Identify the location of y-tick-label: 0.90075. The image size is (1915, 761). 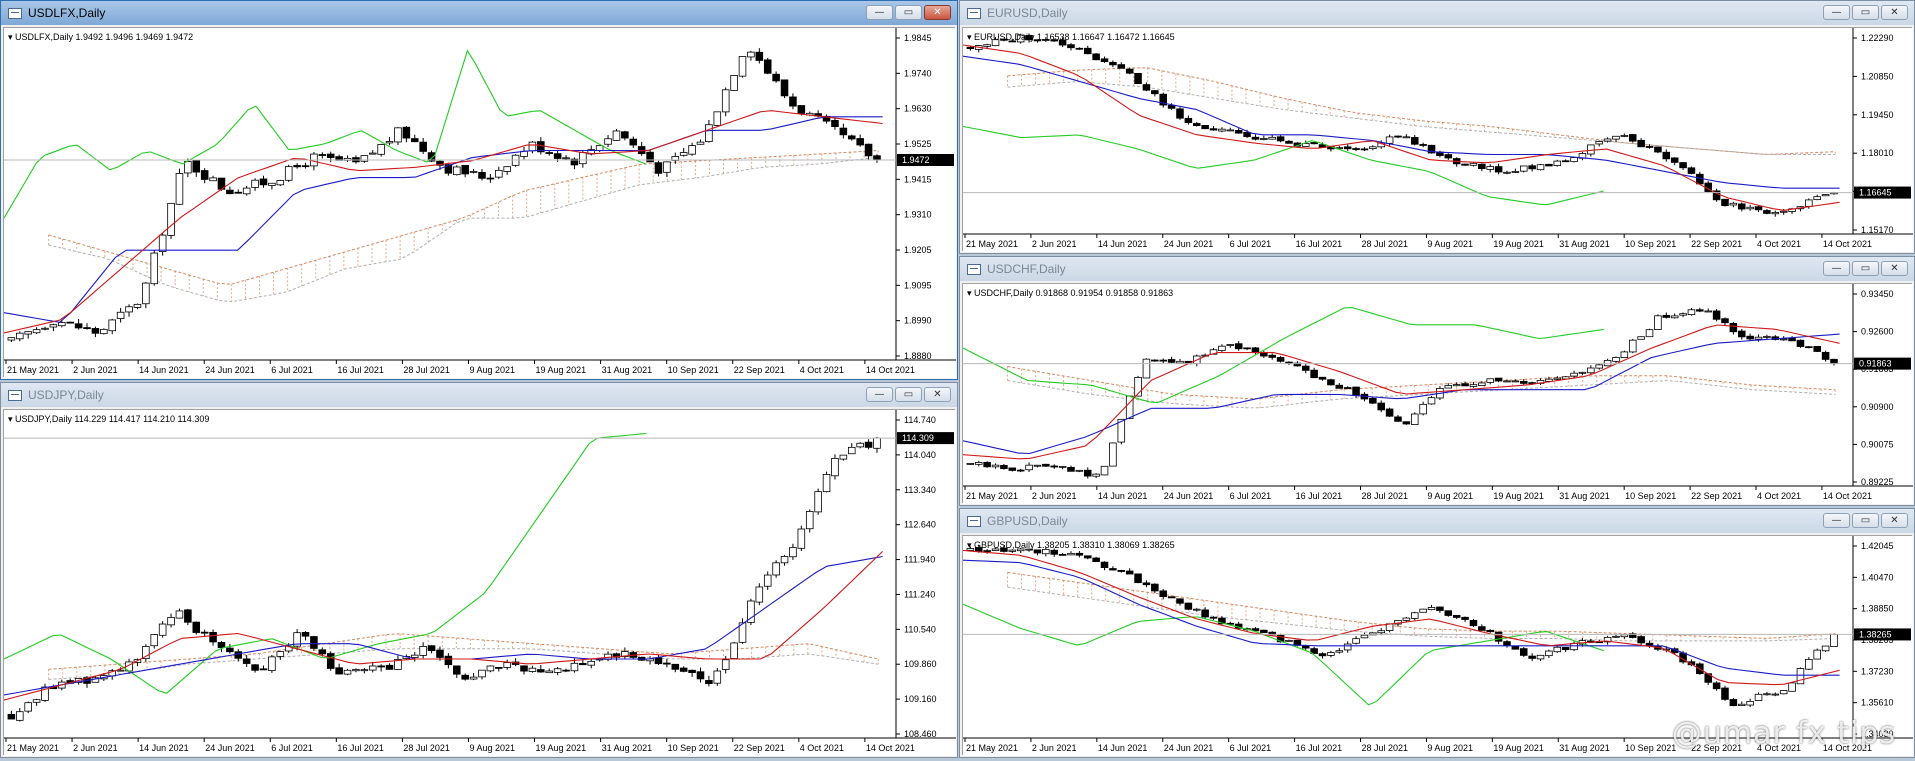
(1877, 444).